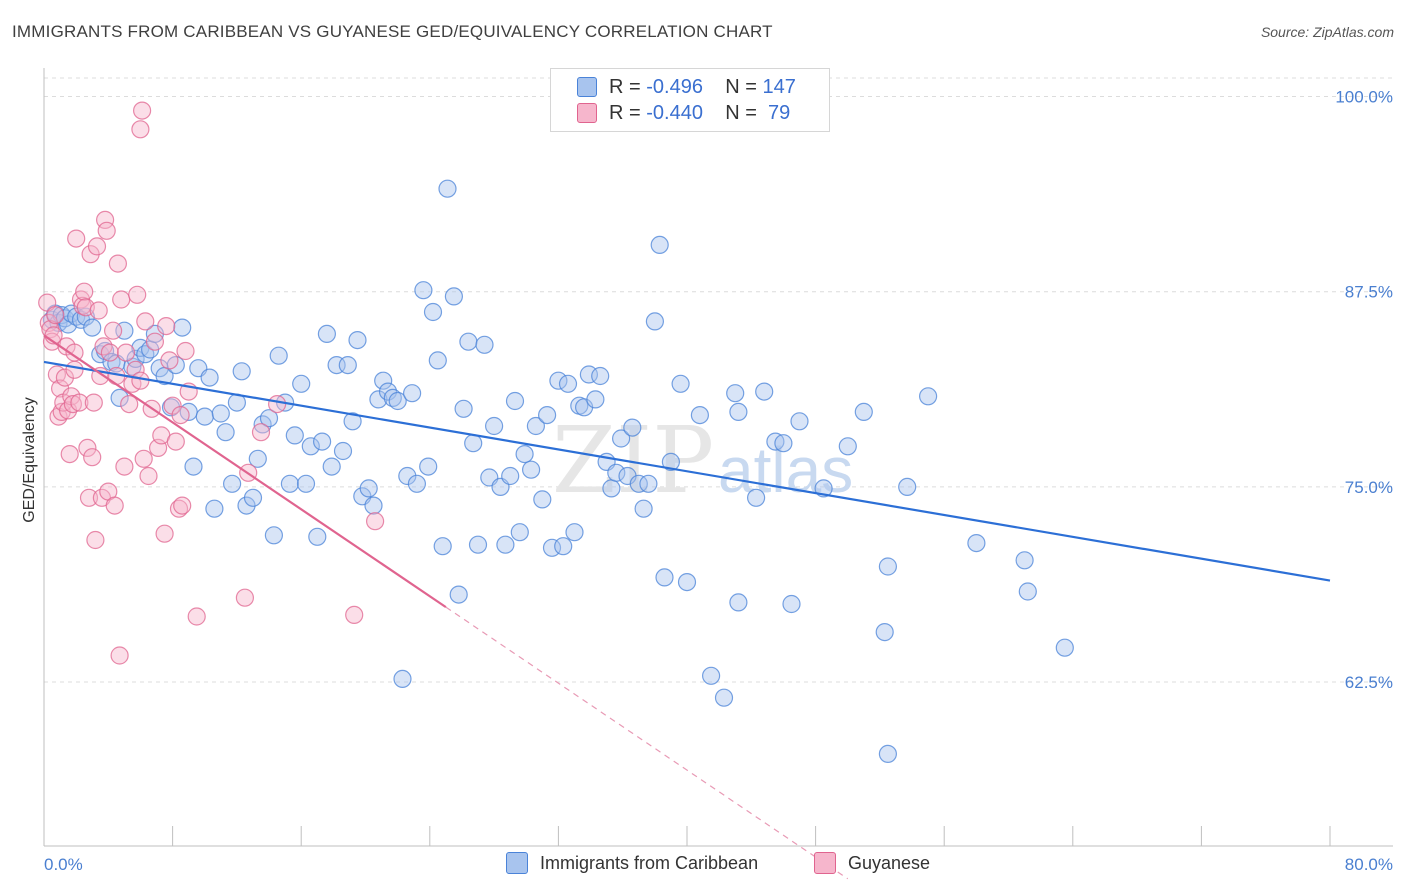  Describe the element at coordinates (700, 112) in the screenshot. I see `legend-stats-text: R = -0.440 N = 79` at that location.